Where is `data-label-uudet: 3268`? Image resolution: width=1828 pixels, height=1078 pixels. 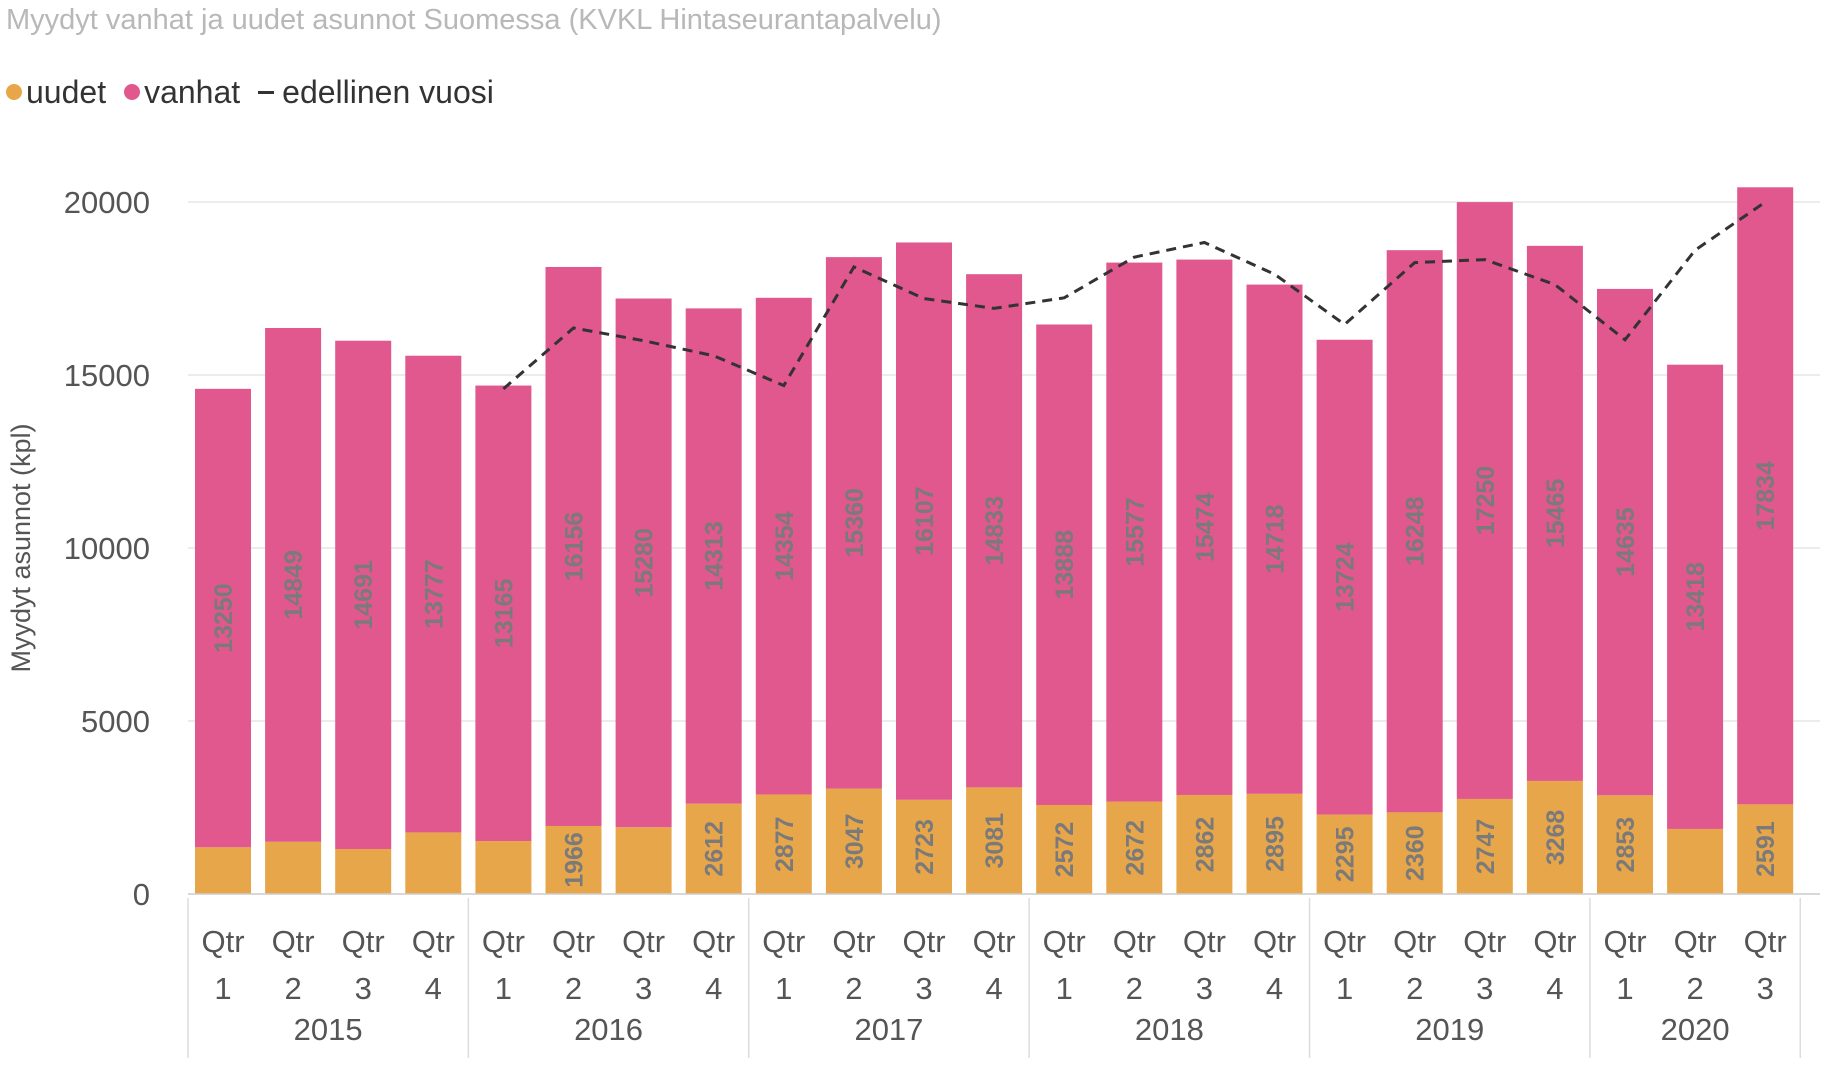 data-label-uudet: 3268 is located at coordinates (1556, 838).